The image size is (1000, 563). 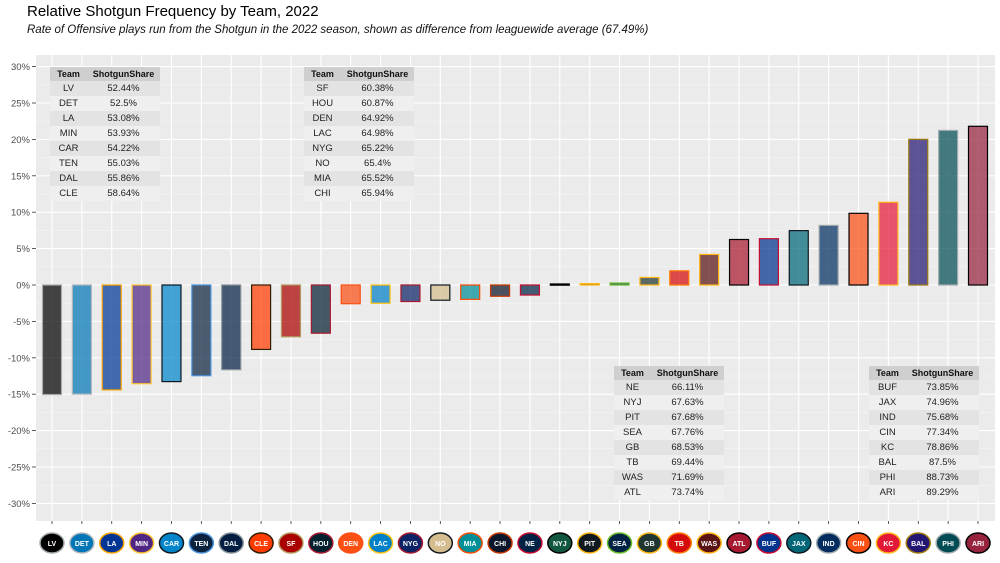 I want to click on table-row: PIT 67.68%, so click(x=669, y=417).